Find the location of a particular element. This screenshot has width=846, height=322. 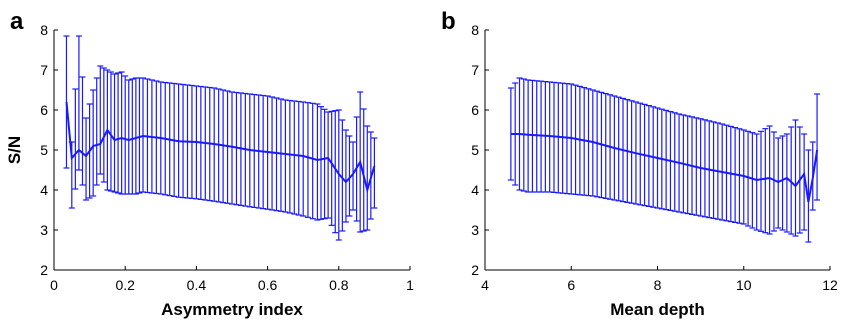

x-tick-label: 8 is located at coordinates (658, 285).